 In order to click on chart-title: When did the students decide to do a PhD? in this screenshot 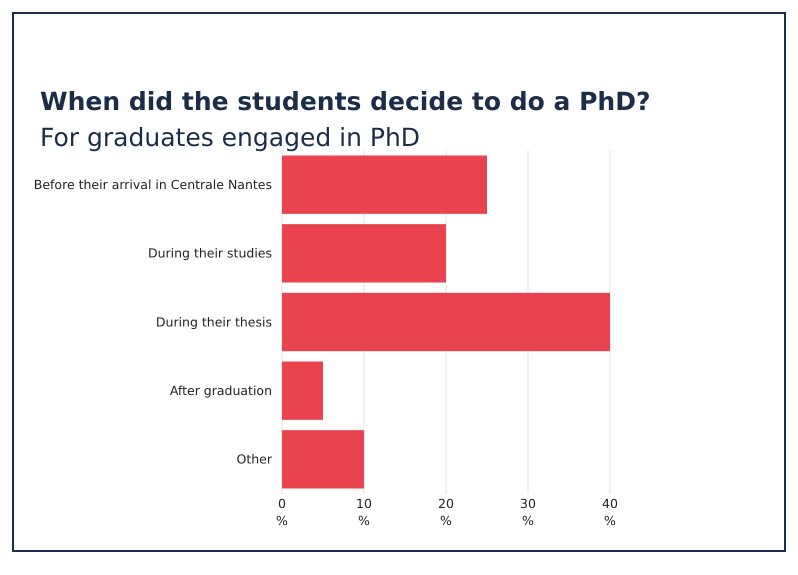, I will do `click(345, 101)`.